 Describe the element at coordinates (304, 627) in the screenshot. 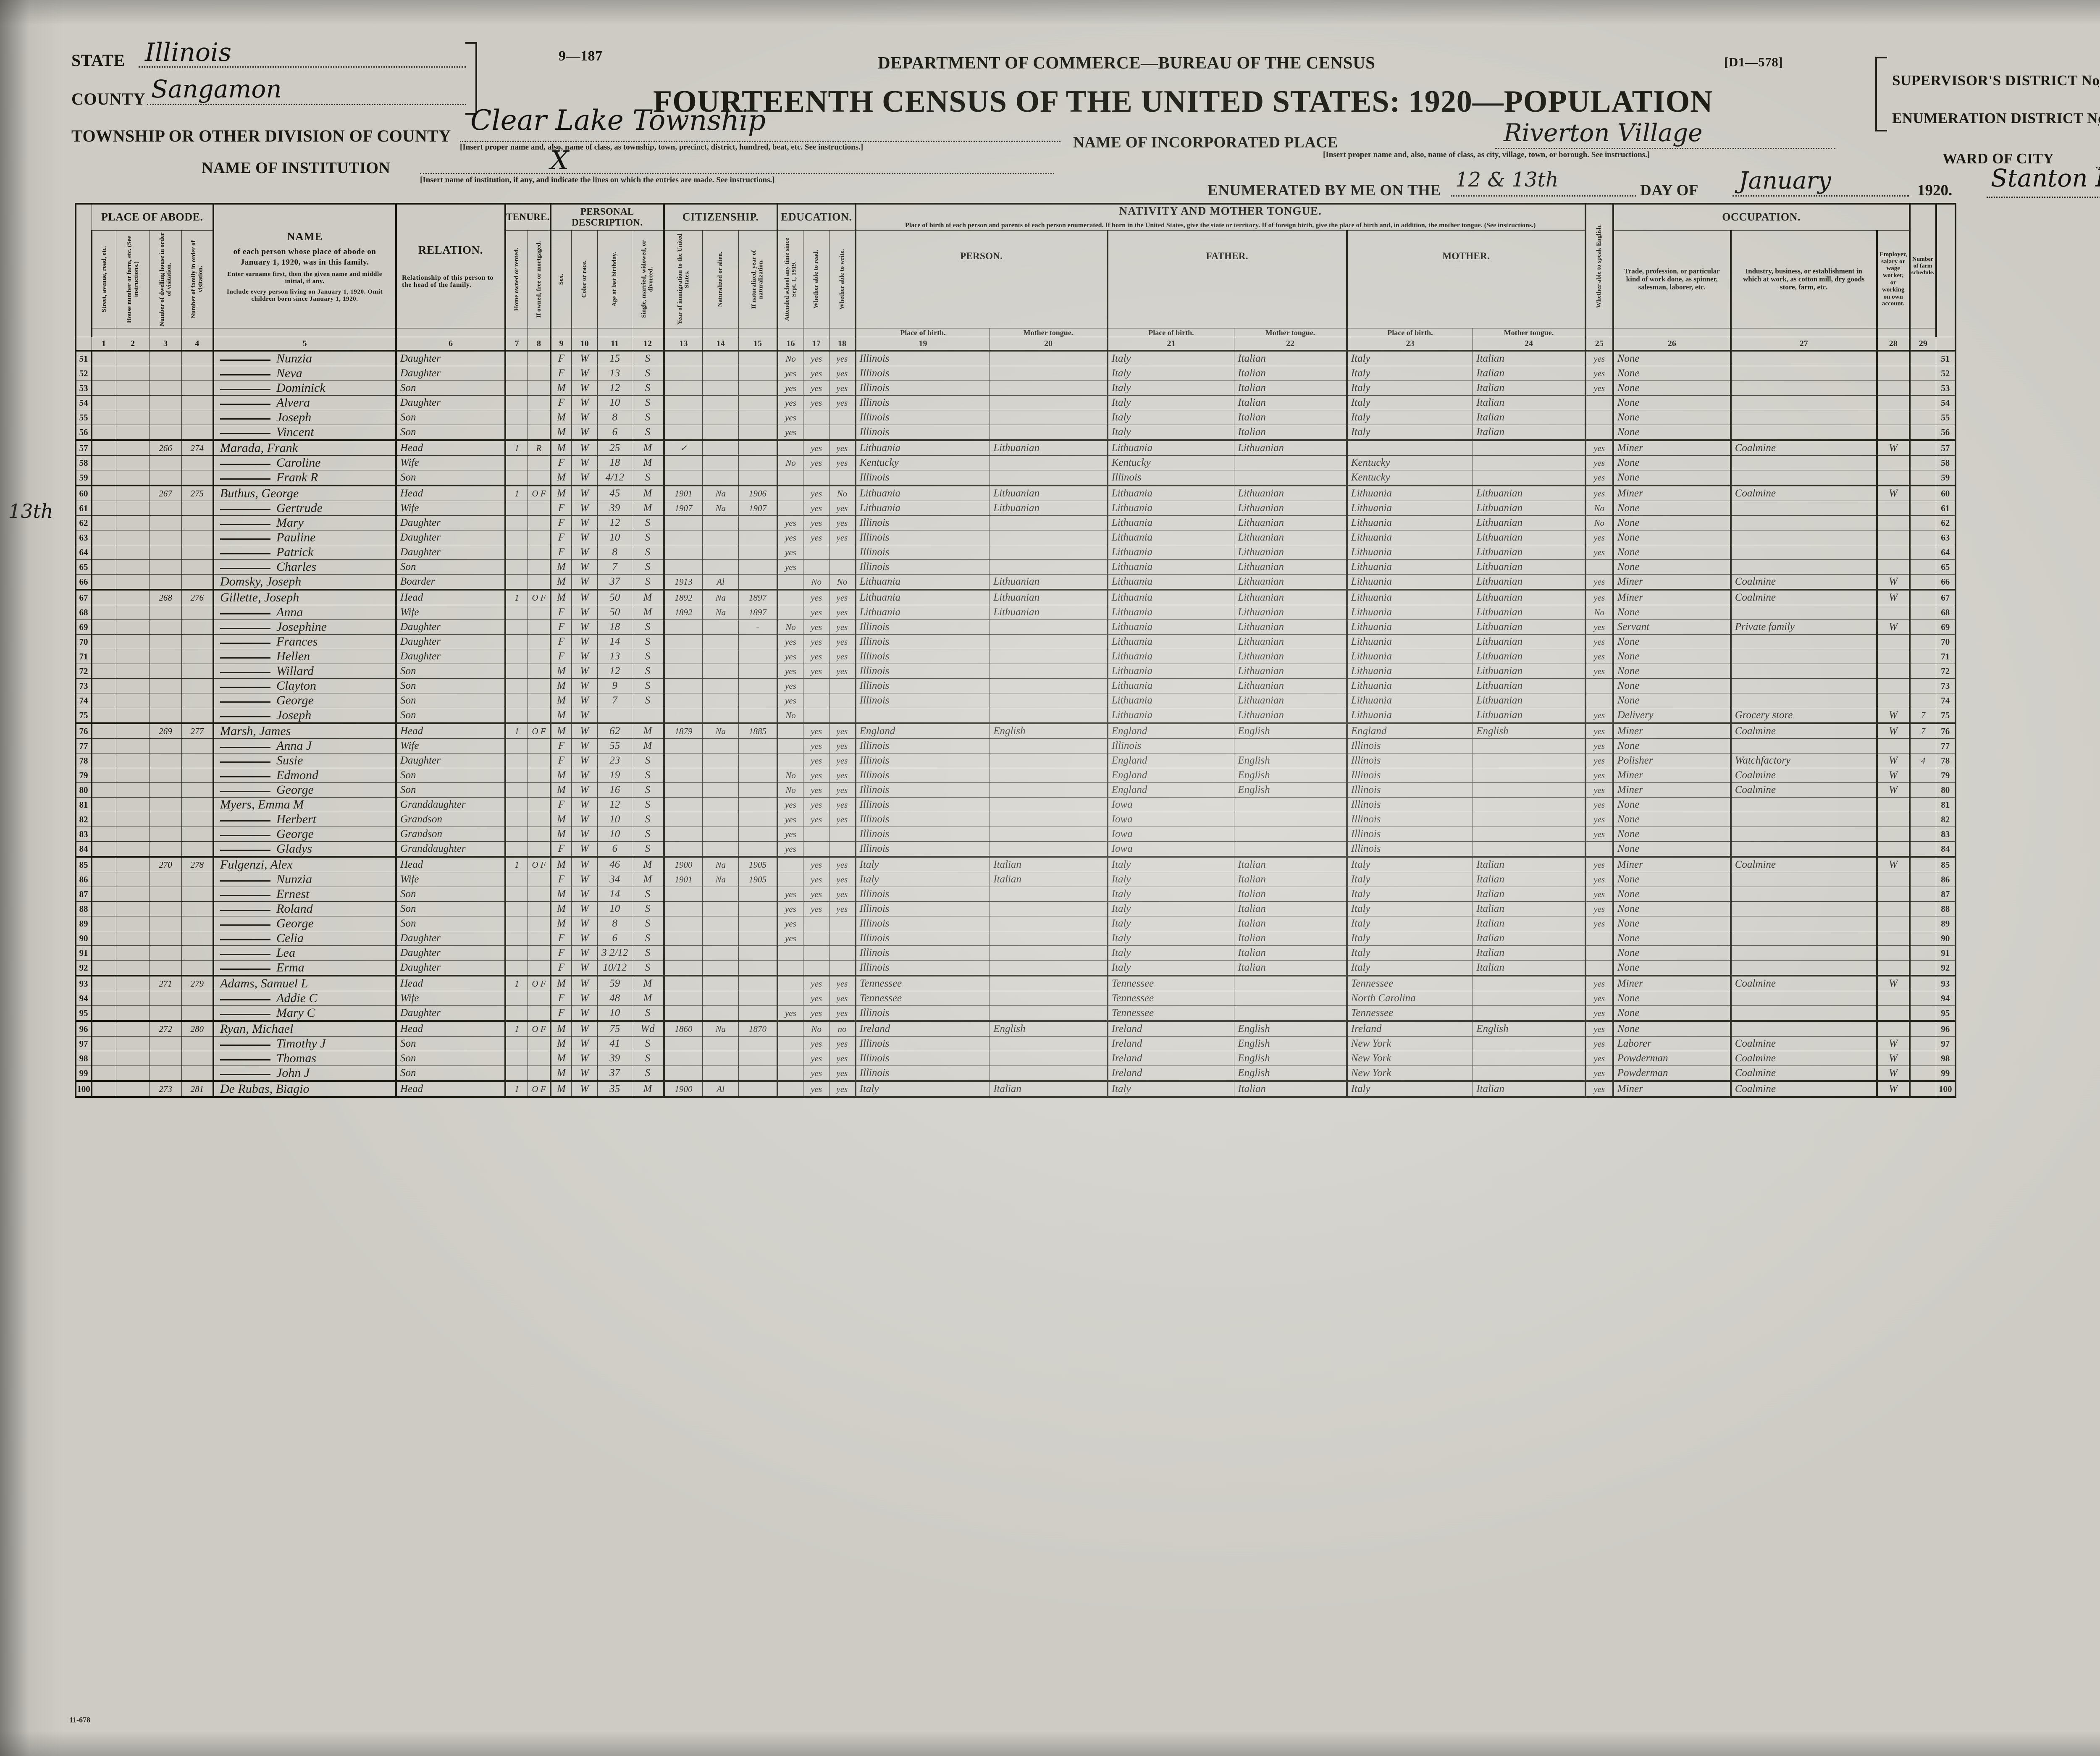

I see `cell-name: Josephine` at that location.